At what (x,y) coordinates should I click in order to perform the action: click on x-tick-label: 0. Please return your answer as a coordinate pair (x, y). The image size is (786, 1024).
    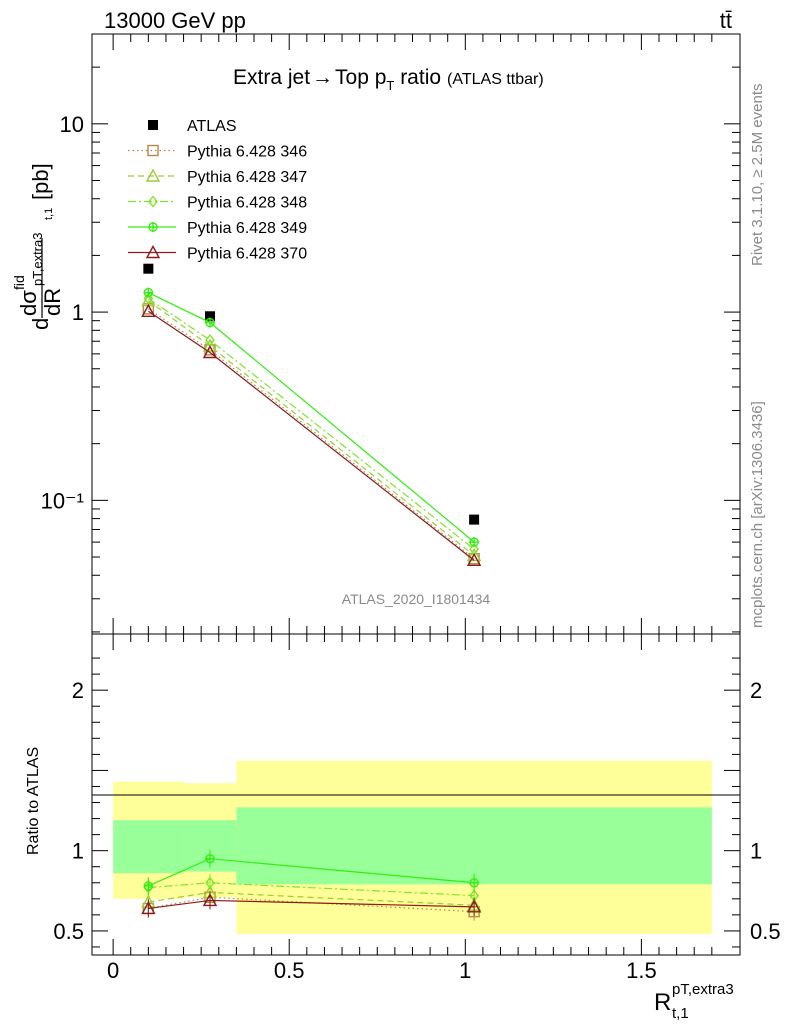
    Looking at the image, I should click on (113, 970).